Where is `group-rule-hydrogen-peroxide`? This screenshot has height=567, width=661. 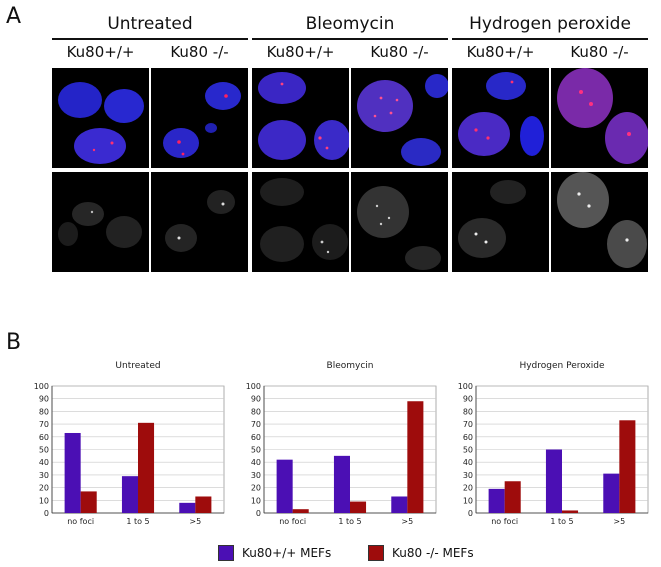
group-rule-hydrogen-peroxide is located at coordinates (550, 39).